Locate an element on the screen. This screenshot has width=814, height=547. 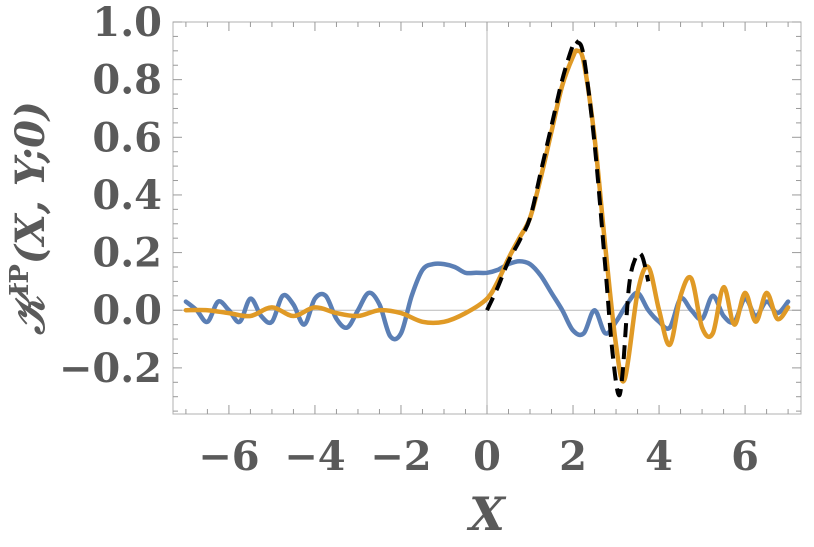
x-tick-label: −6 is located at coordinates (228, 456).